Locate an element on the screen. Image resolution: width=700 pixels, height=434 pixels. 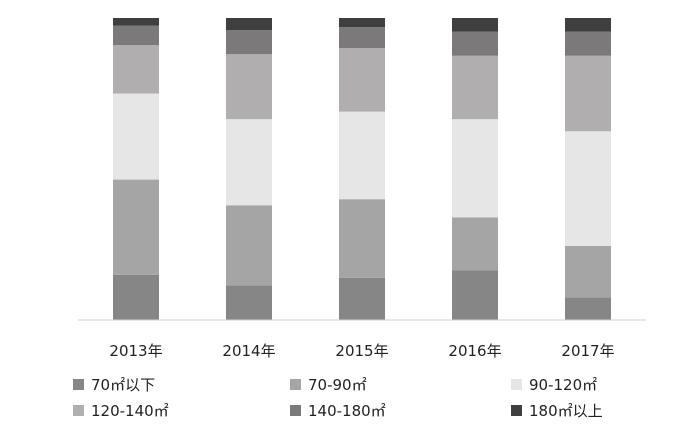
legend-label: 70-90㎡ is located at coordinates (337, 384).